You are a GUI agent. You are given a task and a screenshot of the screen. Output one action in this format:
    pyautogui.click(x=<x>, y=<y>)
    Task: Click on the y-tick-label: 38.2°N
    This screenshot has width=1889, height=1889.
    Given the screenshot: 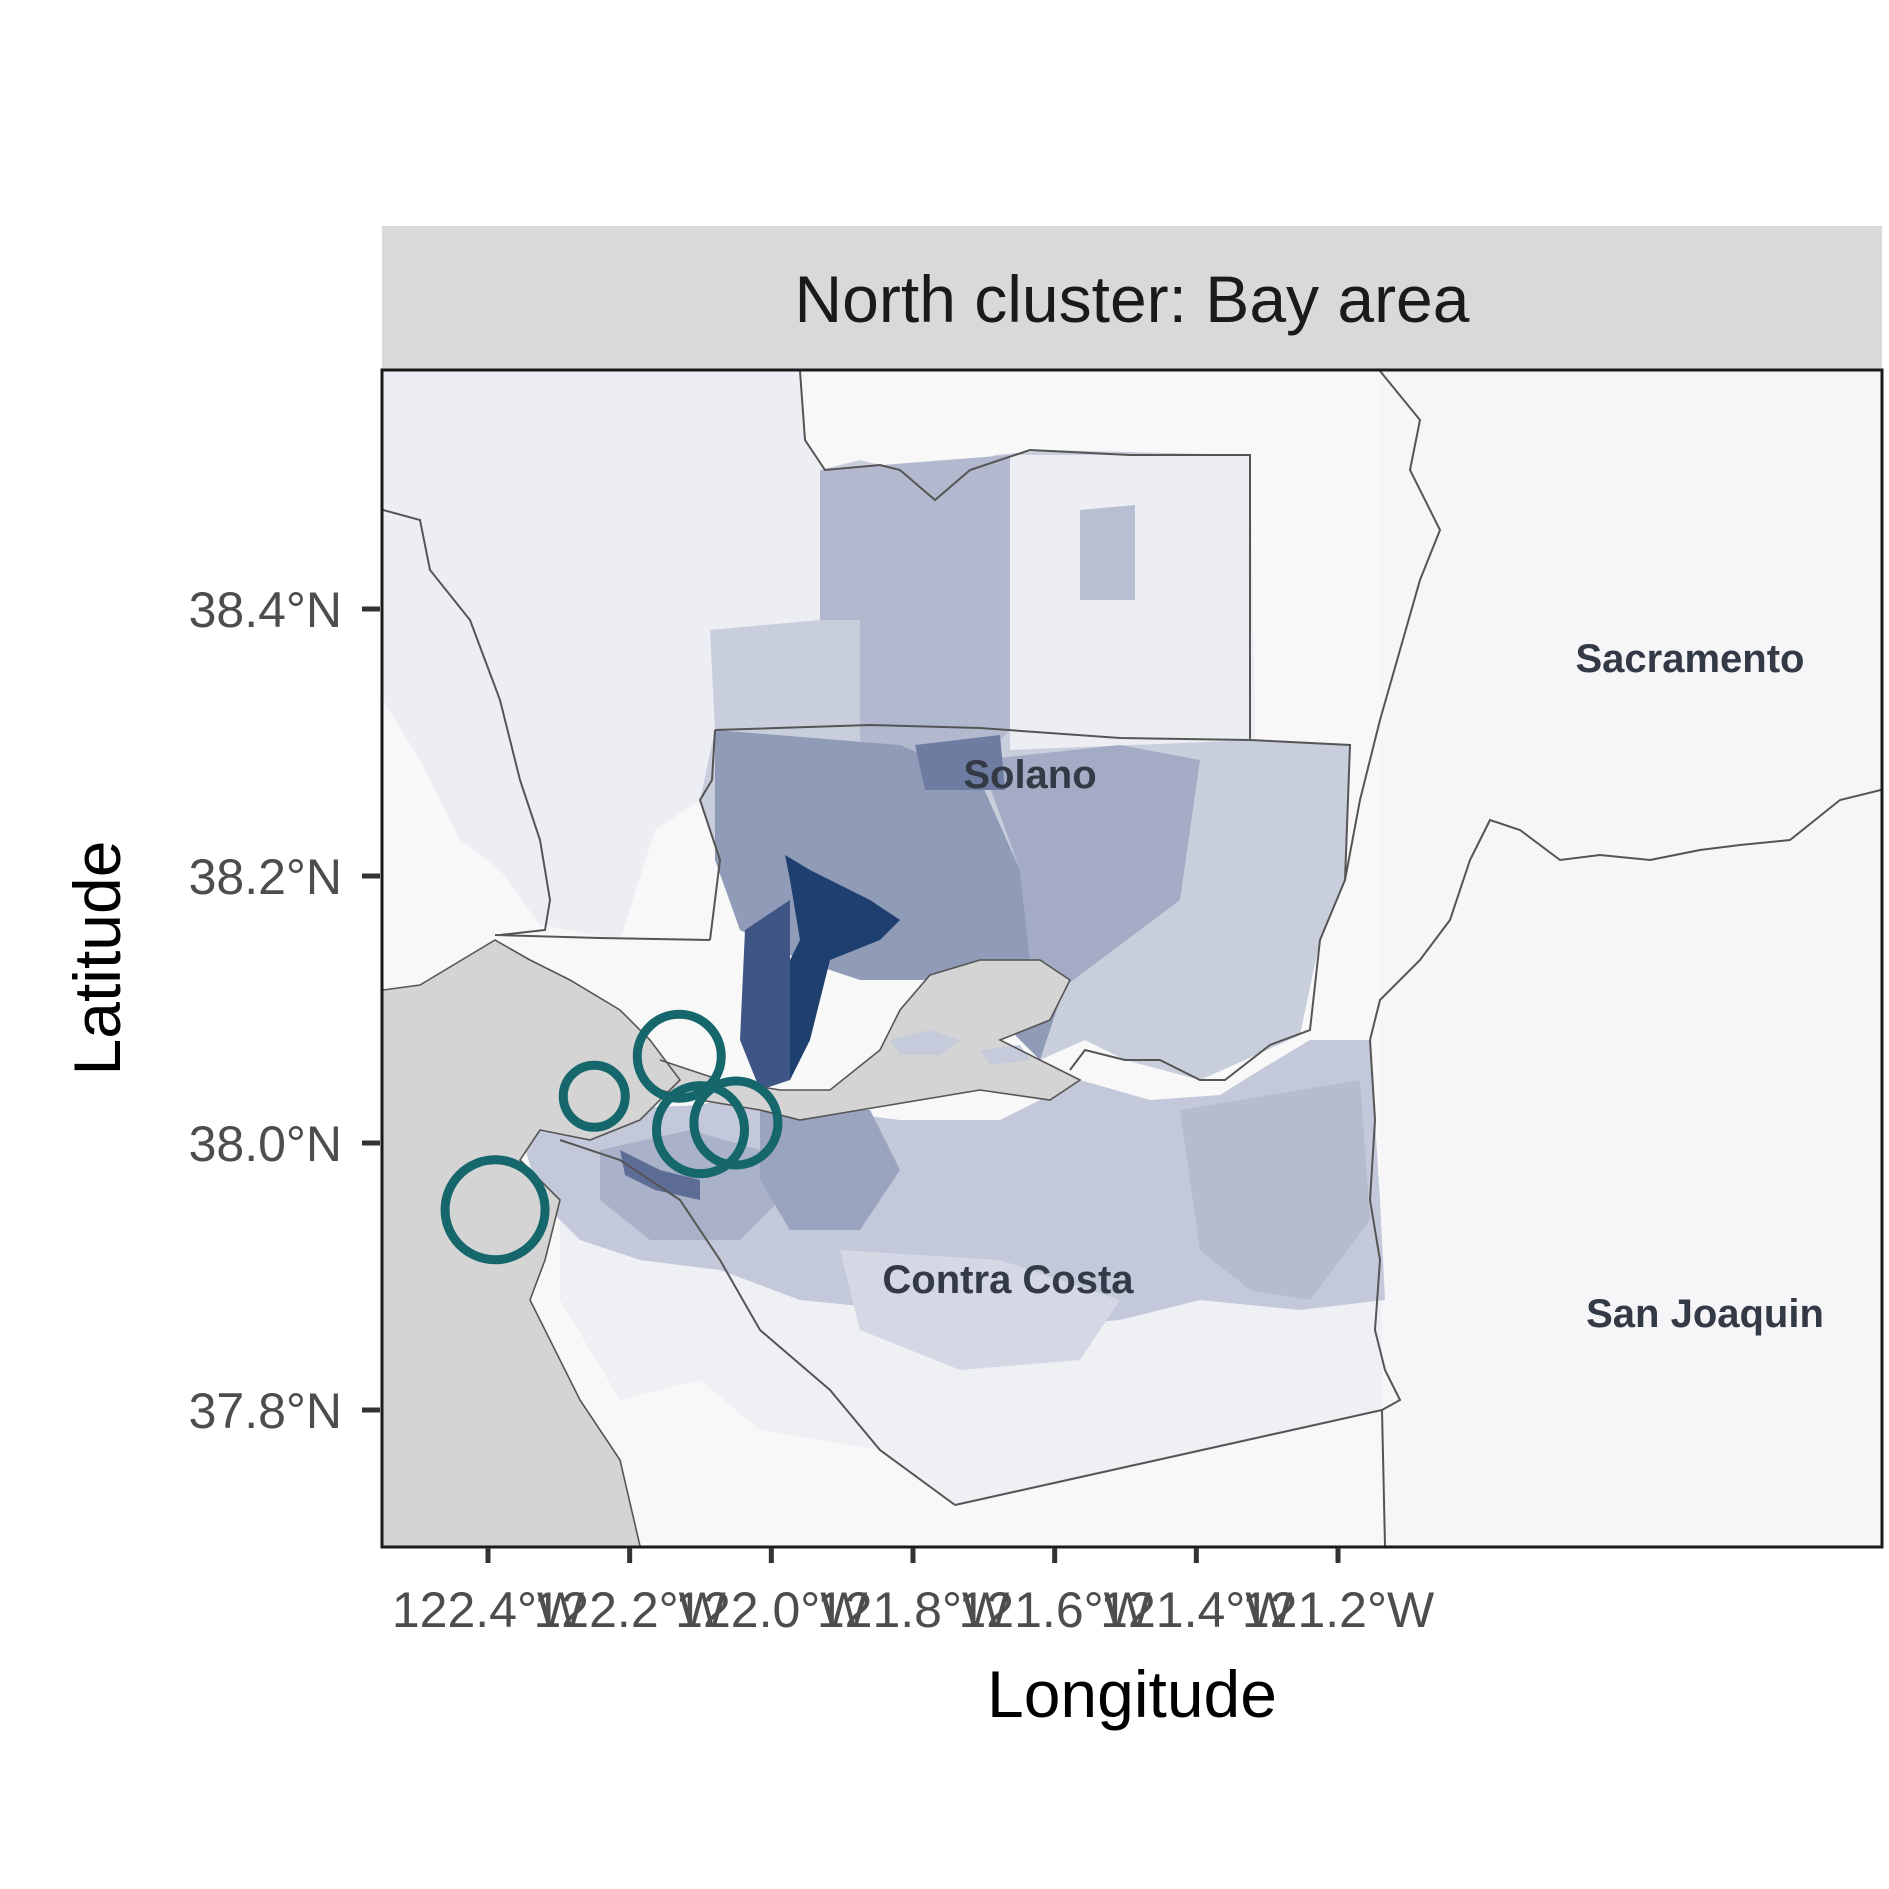 What is the action you would take?
    pyautogui.click(x=265, y=877)
    